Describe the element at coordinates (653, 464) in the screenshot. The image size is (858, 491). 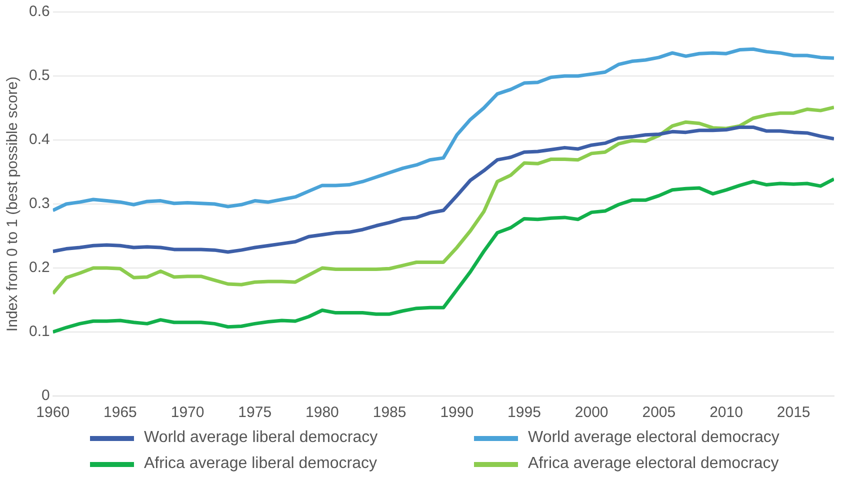
I see `legend-label: Africa average electoral democracy` at that location.